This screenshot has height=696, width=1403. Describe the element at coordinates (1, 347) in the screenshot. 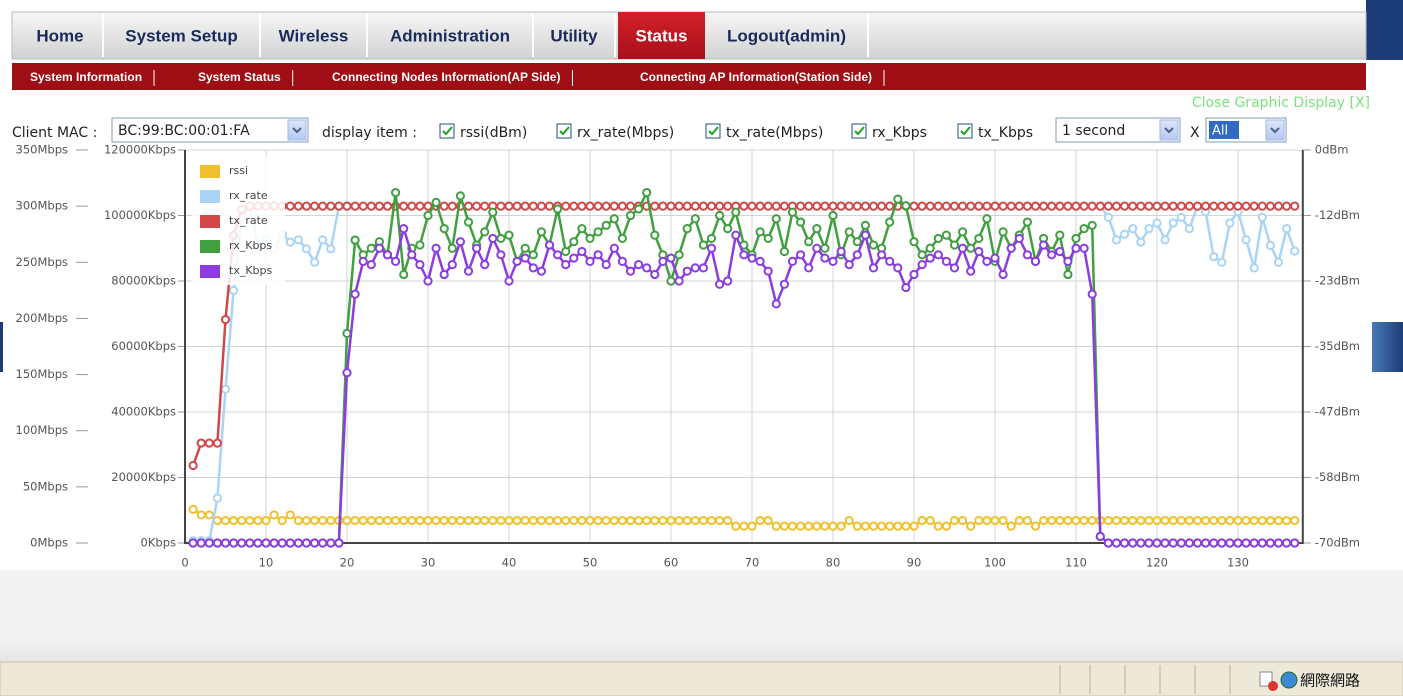

I see `side-block-left` at that location.